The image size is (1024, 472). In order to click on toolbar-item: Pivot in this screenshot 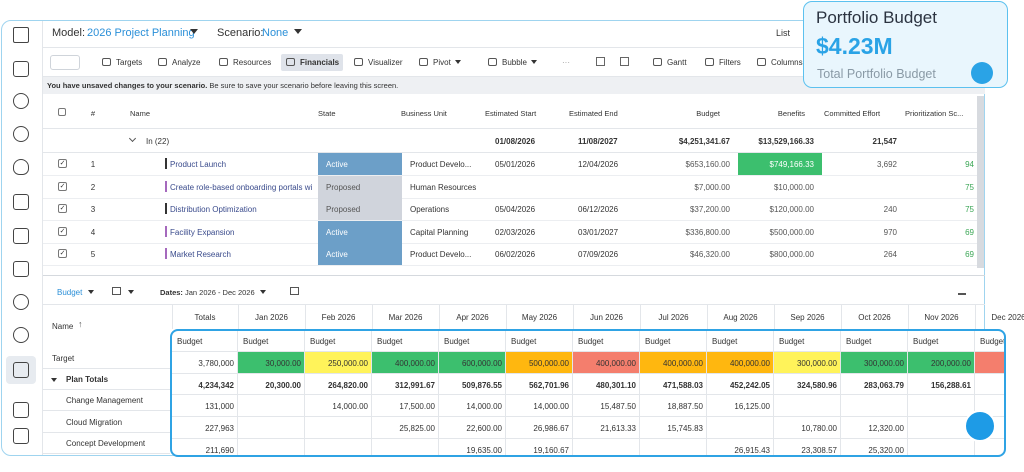, I will do `click(442, 62)`.